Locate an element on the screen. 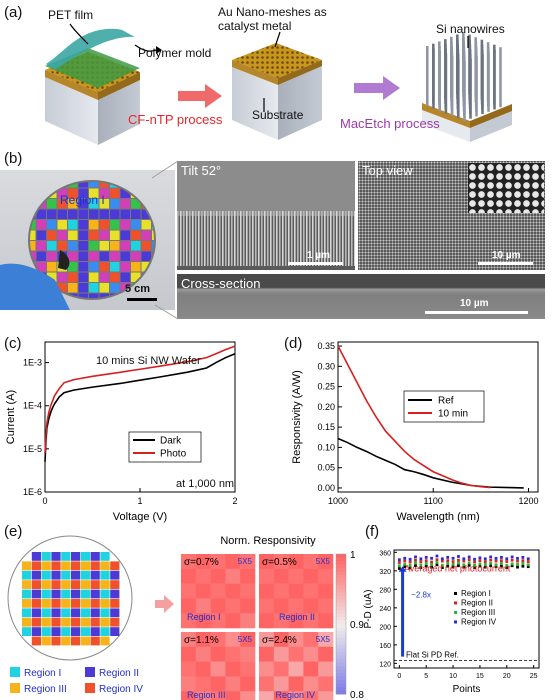 Image resolution: width=552 pixels, height=700 pixels. resp-ylabel: Responsivity (A/W) is located at coordinates (297, 417).